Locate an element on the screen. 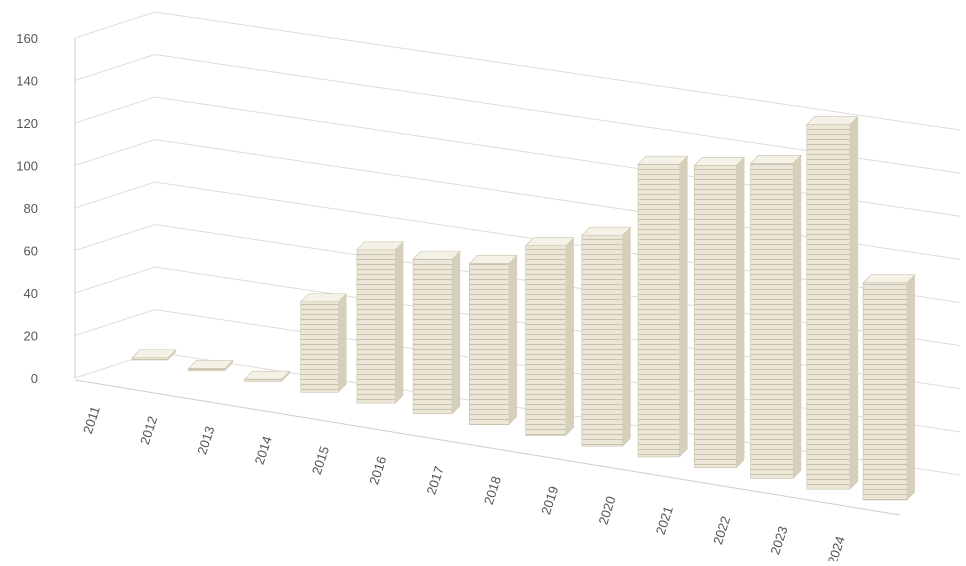 The height and width of the screenshot is (566, 966). y-tick-label: 60 is located at coordinates (31, 251).